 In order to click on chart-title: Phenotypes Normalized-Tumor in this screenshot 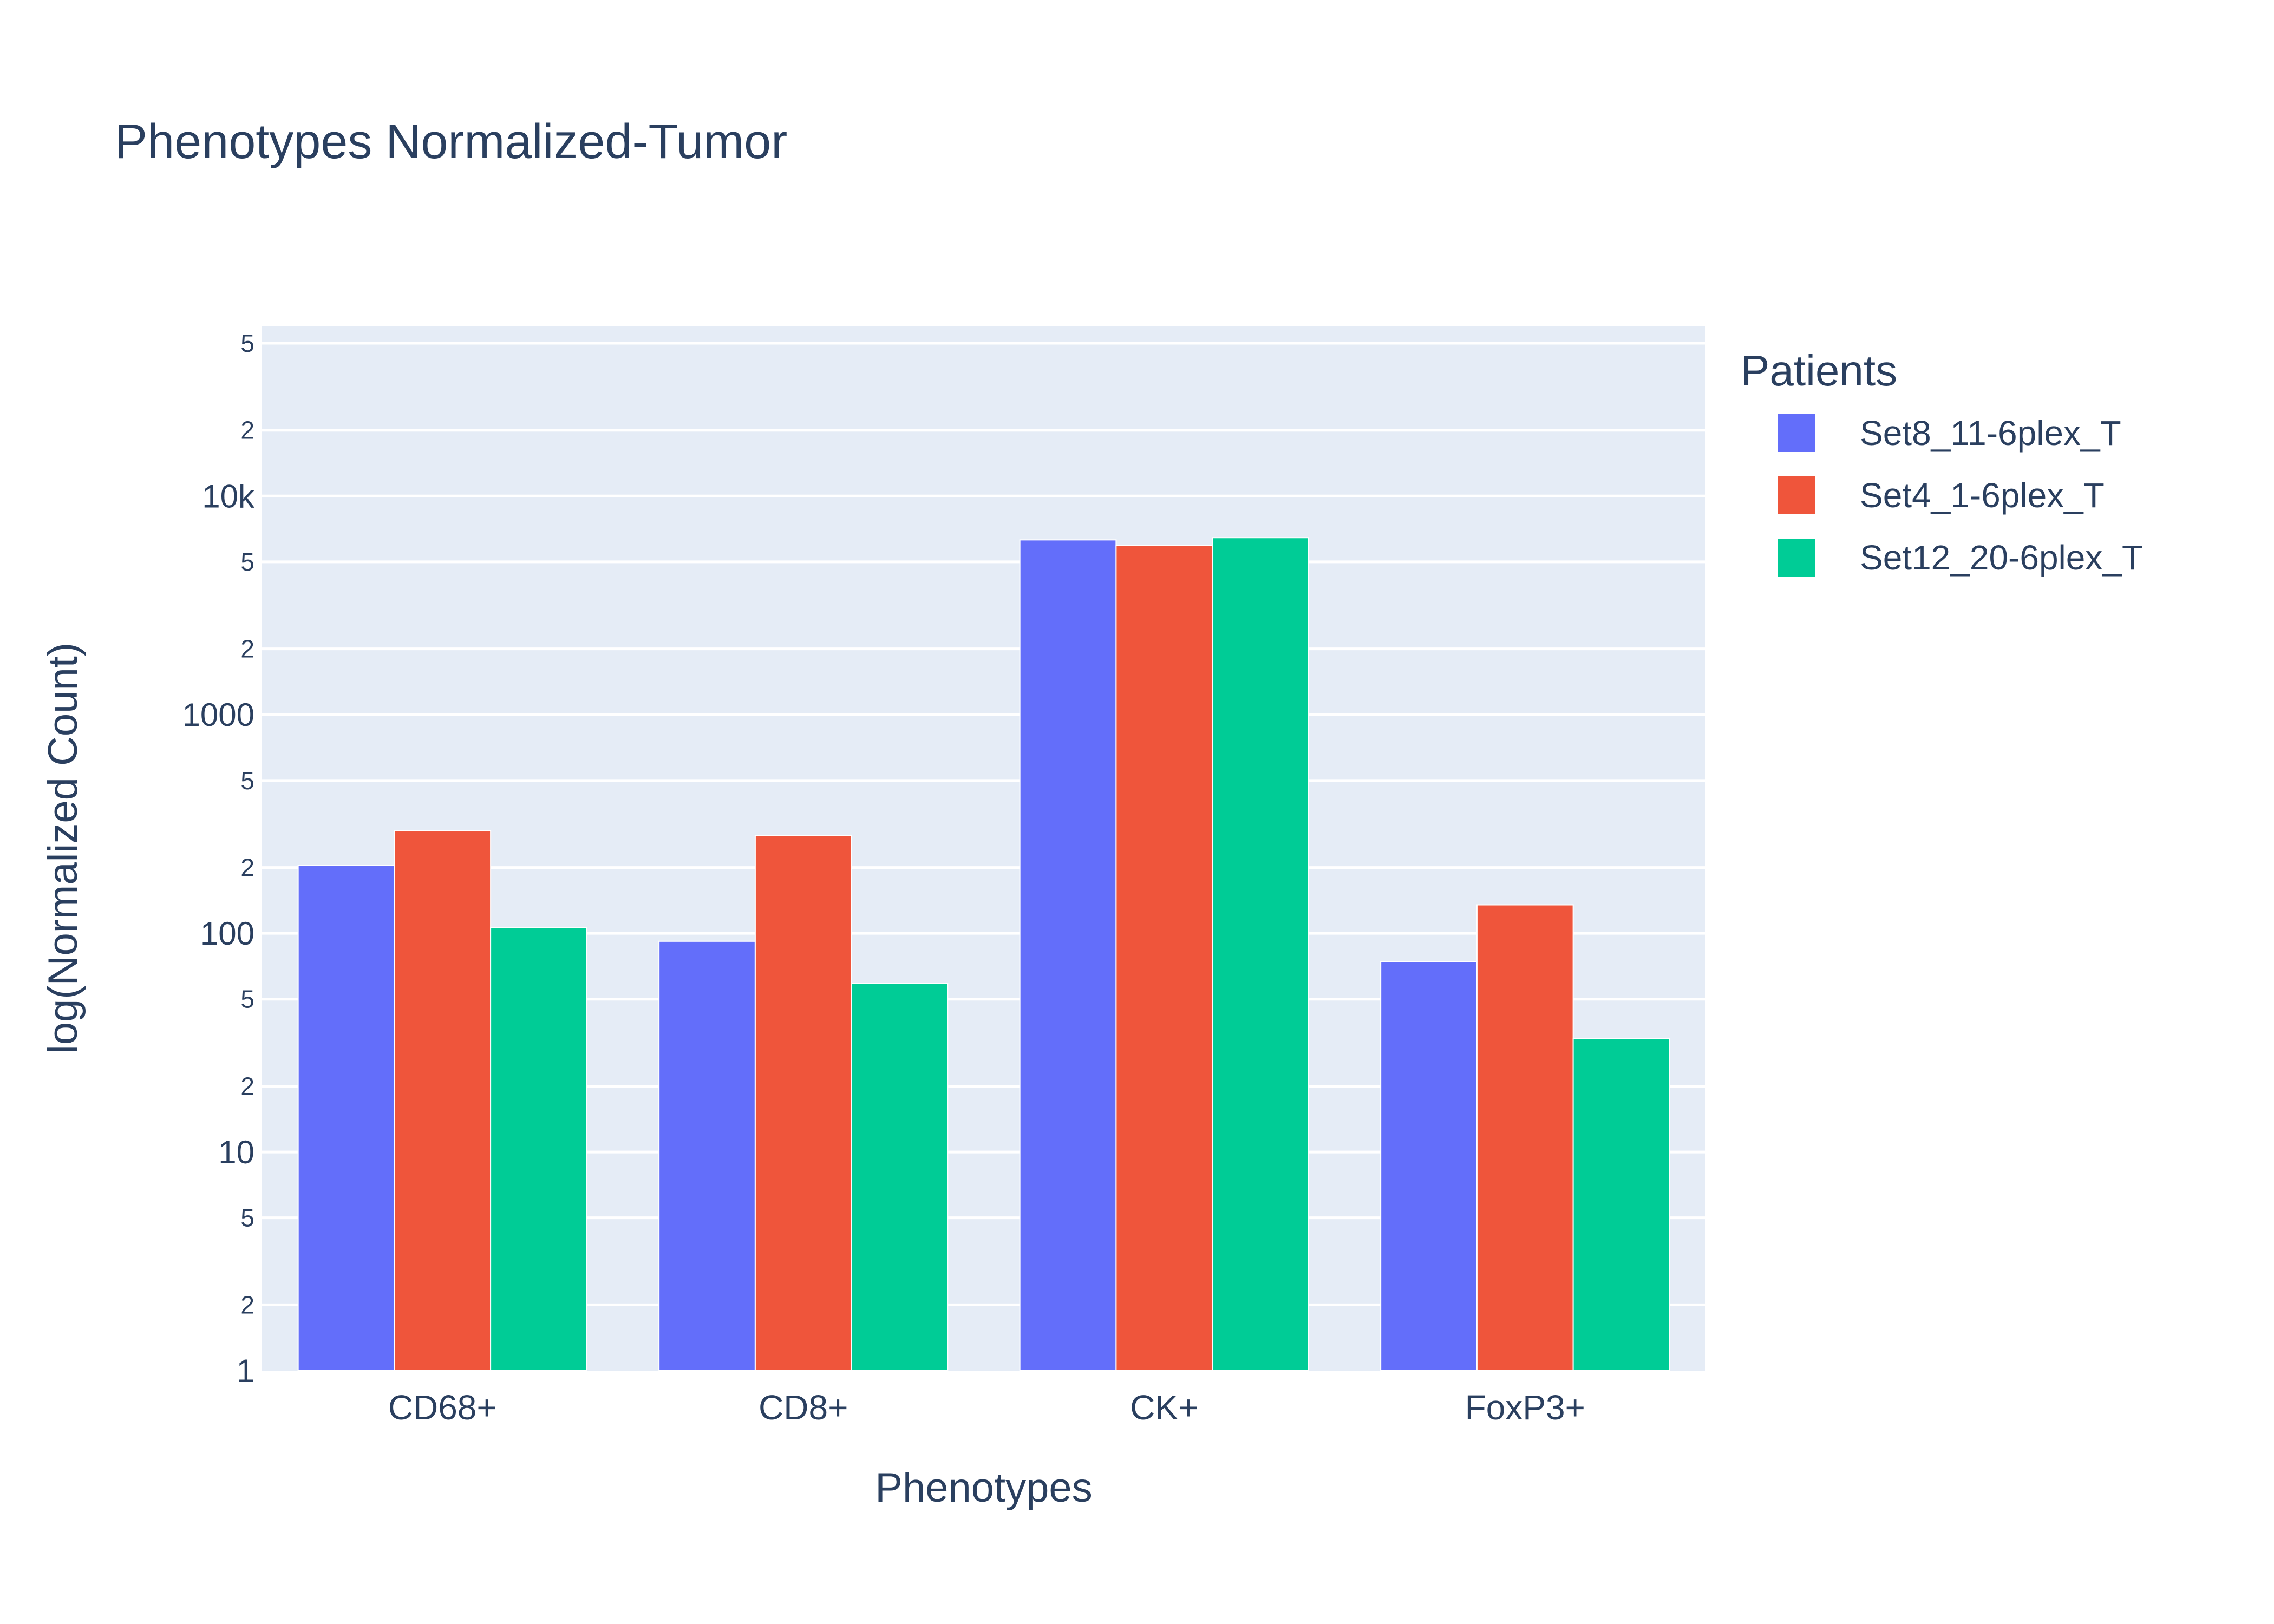, I will do `click(451, 142)`.